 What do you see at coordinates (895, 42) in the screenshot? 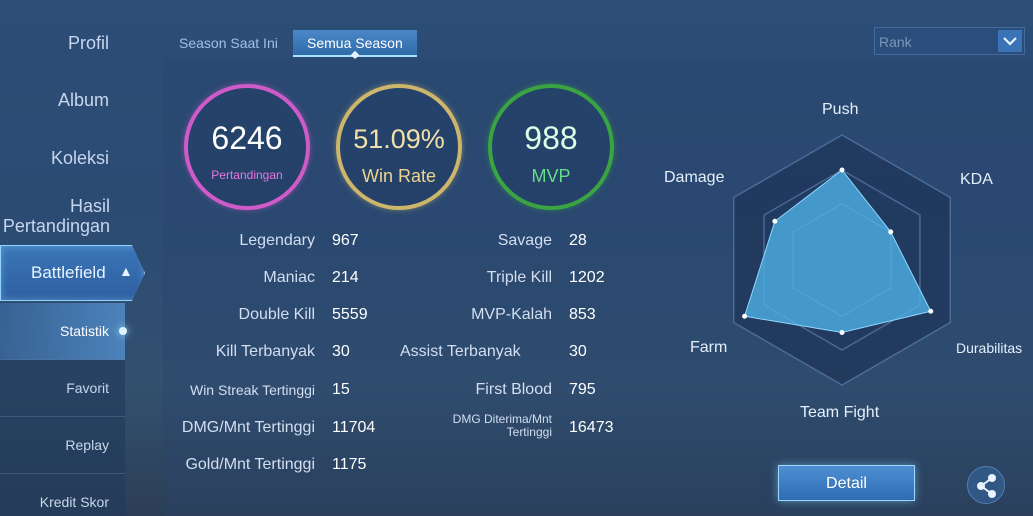
I see `mode-select-value: Rank` at bounding box center [895, 42].